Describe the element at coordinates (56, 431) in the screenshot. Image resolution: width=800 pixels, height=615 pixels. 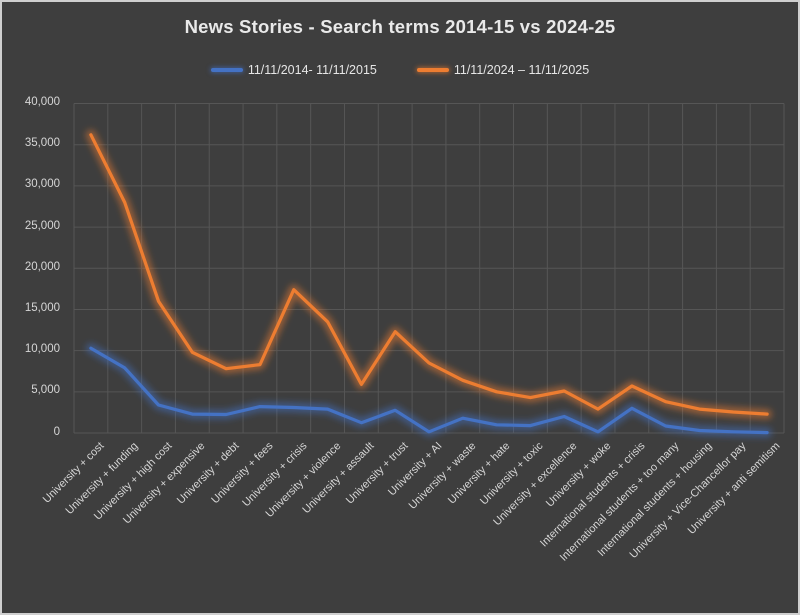
I see `y-axis-tick-label: 0` at that location.